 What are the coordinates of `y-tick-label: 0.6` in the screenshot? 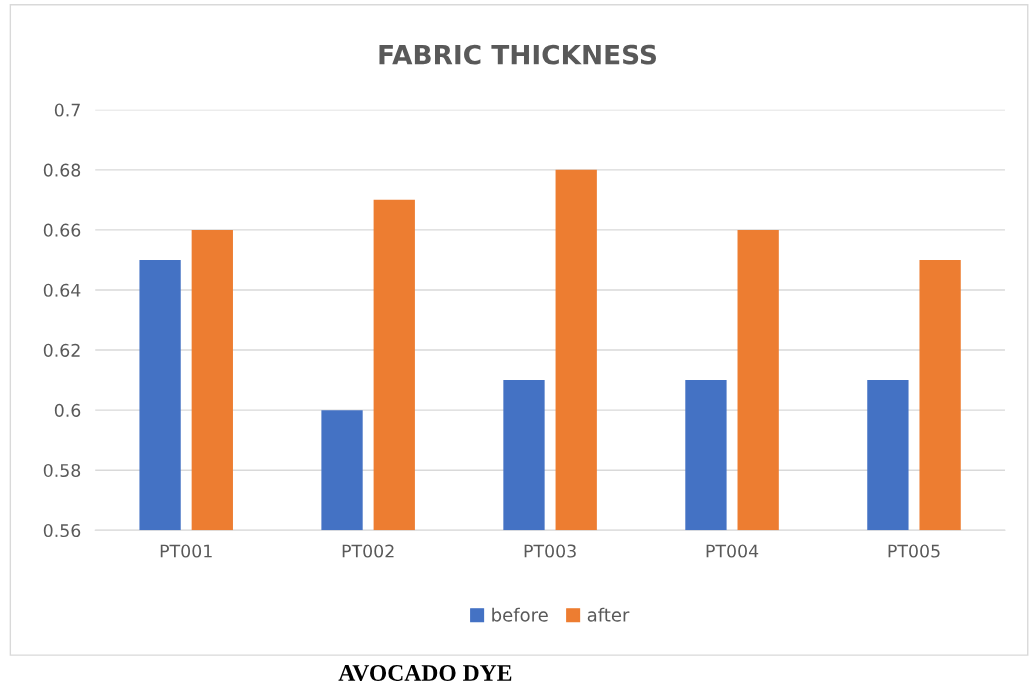 It's located at (67, 410).